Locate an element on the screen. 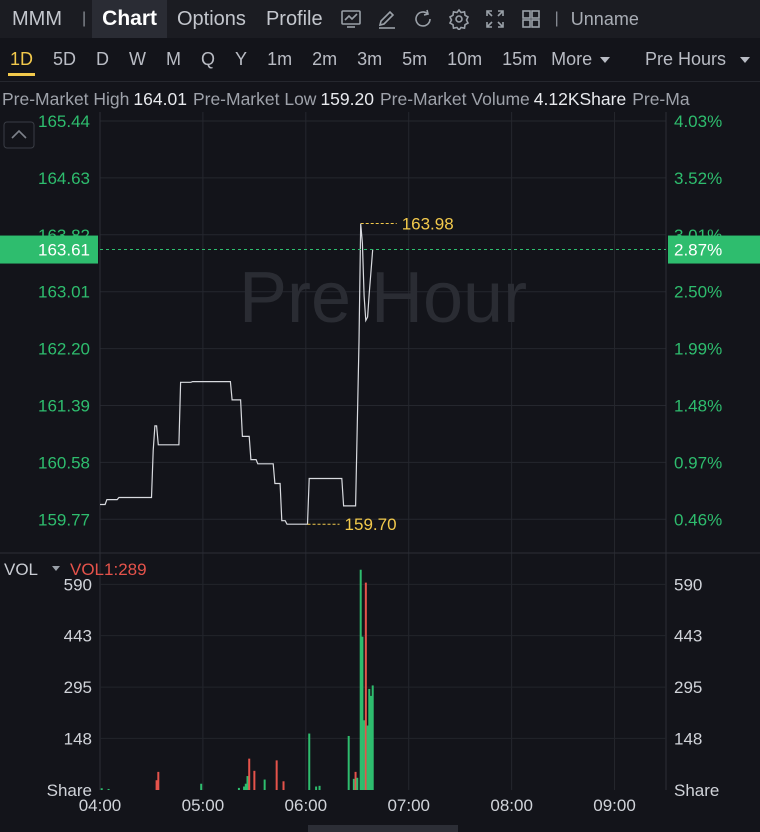 Image resolution: width=760 pixels, height=832 pixels. period-y: Y is located at coordinates (241, 59).